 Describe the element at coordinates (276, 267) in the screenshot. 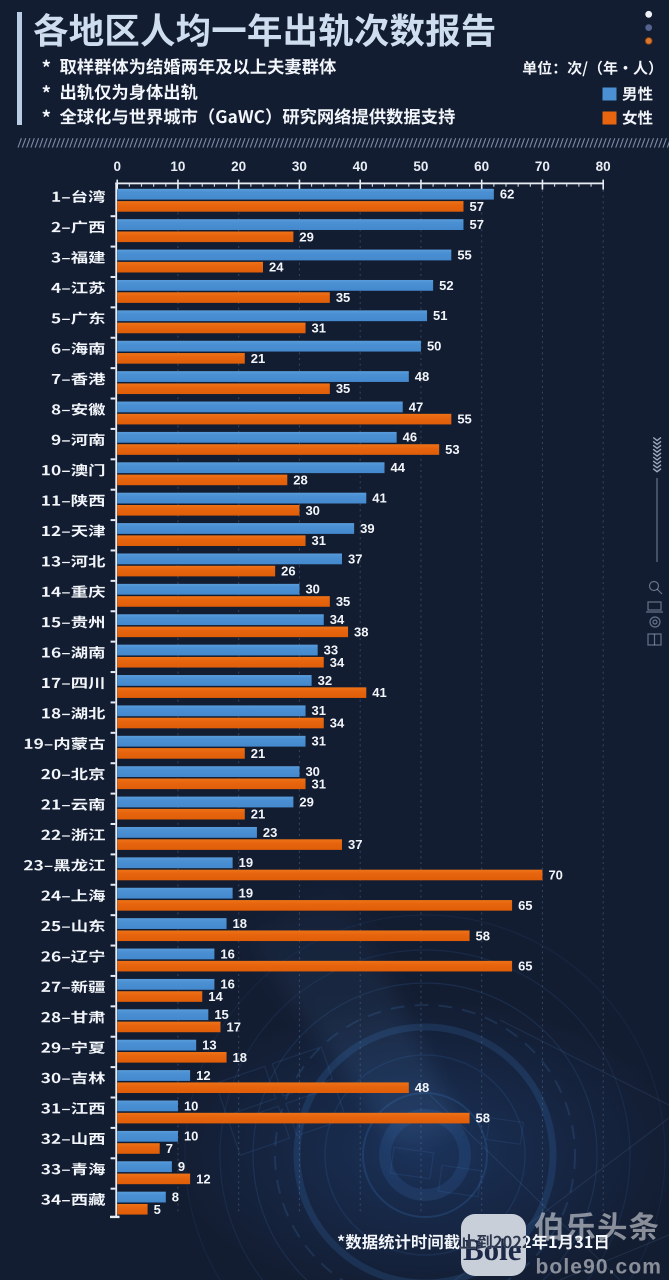

I see `svg-text: 24` at that location.